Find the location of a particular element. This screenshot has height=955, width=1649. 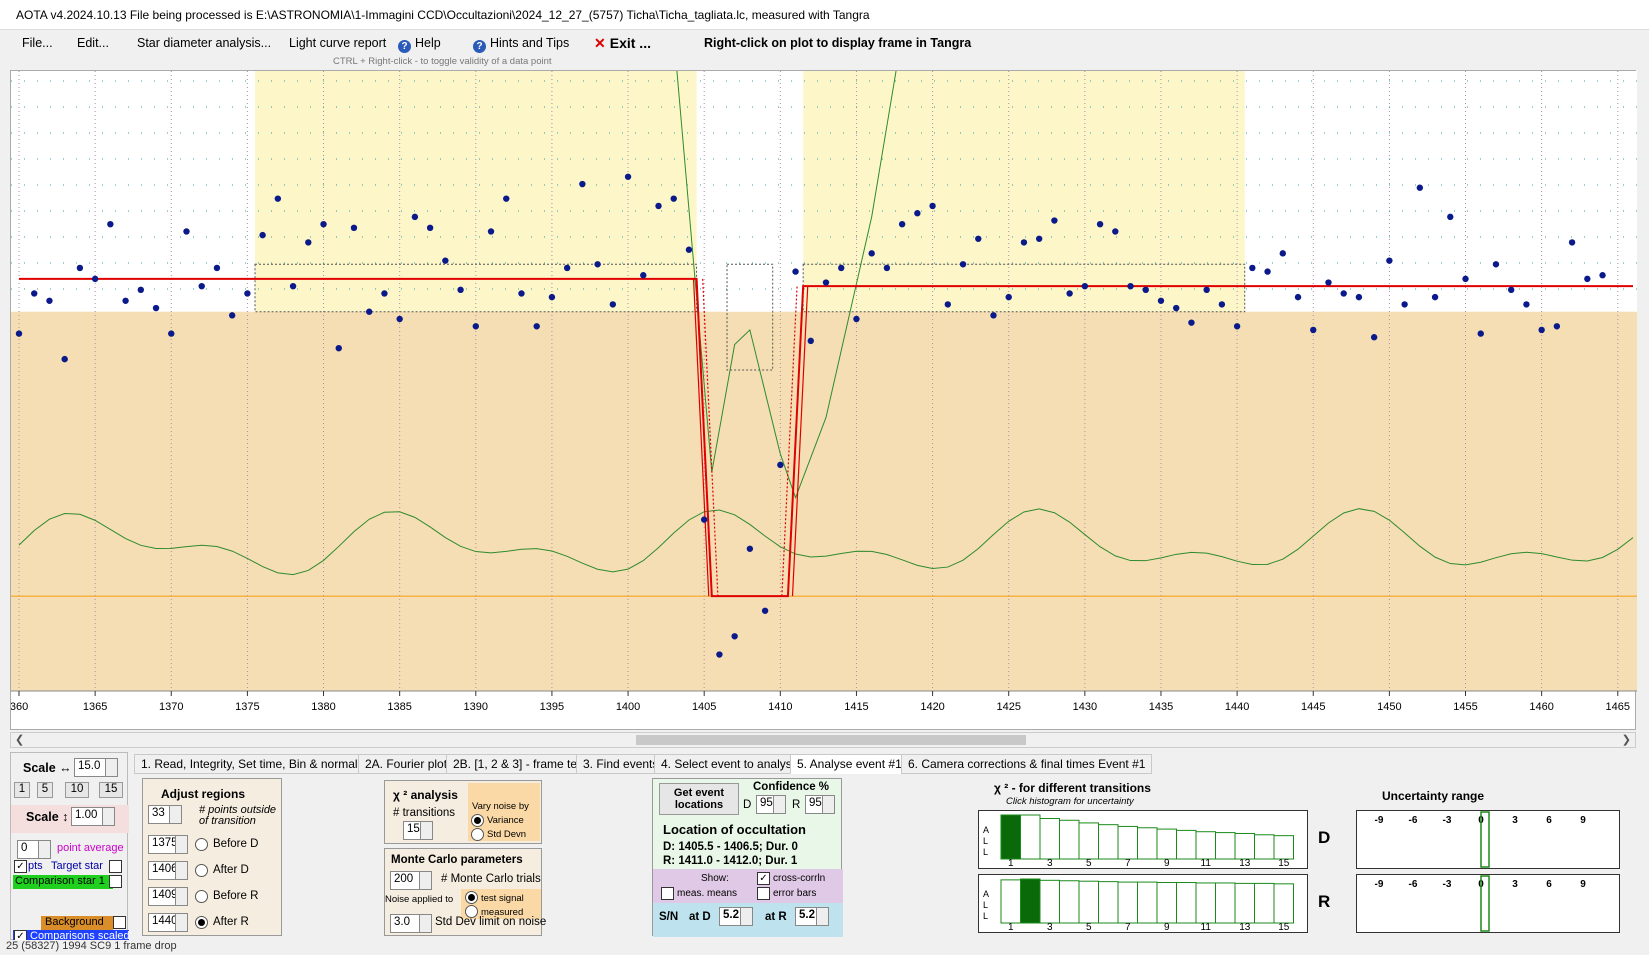

tab-analyse-event: 5. Analyse event #1 is located at coordinates (849, 764).